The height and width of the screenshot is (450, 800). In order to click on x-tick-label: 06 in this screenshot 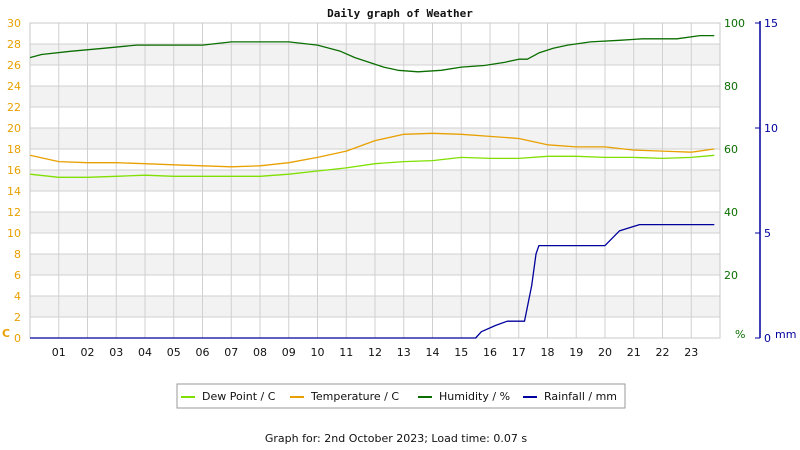, I will do `click(203, 352)`.